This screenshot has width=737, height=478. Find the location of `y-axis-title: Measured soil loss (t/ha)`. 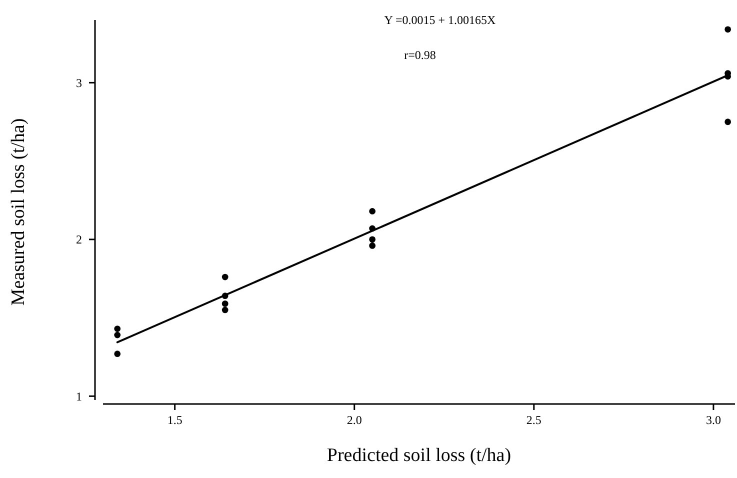

y-axis-title: Measured soil loss (t/ha) is located at coordinates (18, 212).